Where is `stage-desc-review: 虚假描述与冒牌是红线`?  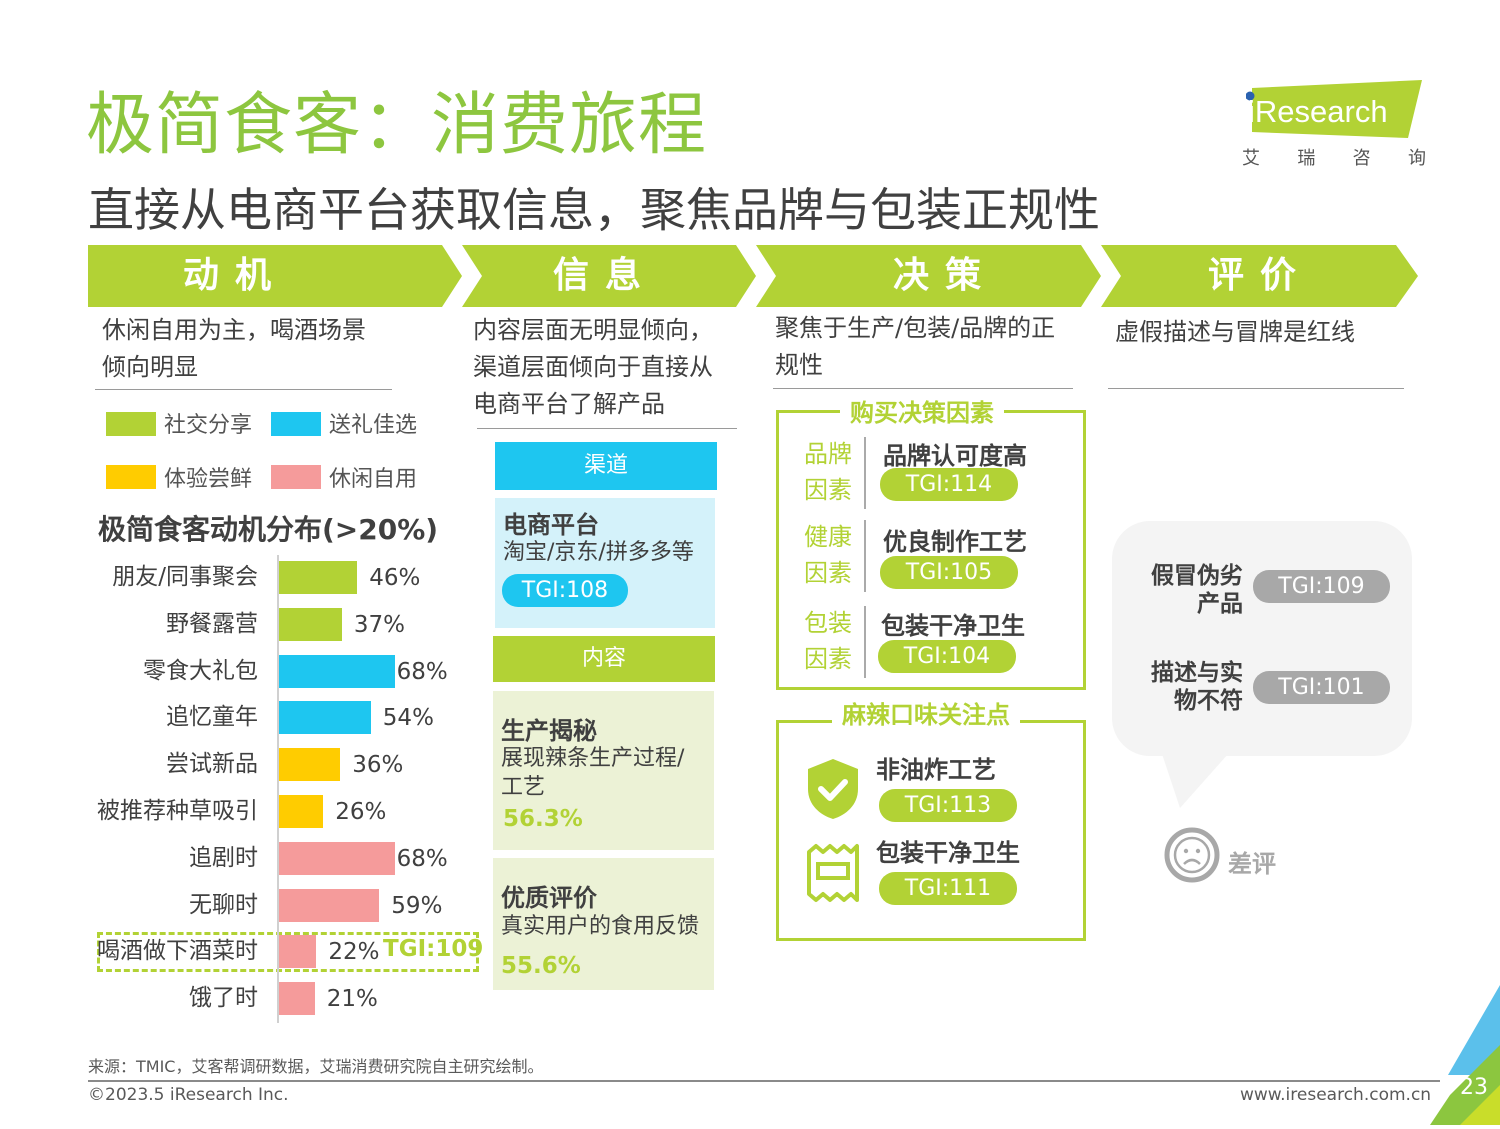
stage-desc-review: 虚假描述与冒牌是红线 is located at coordinates (1265, 332).